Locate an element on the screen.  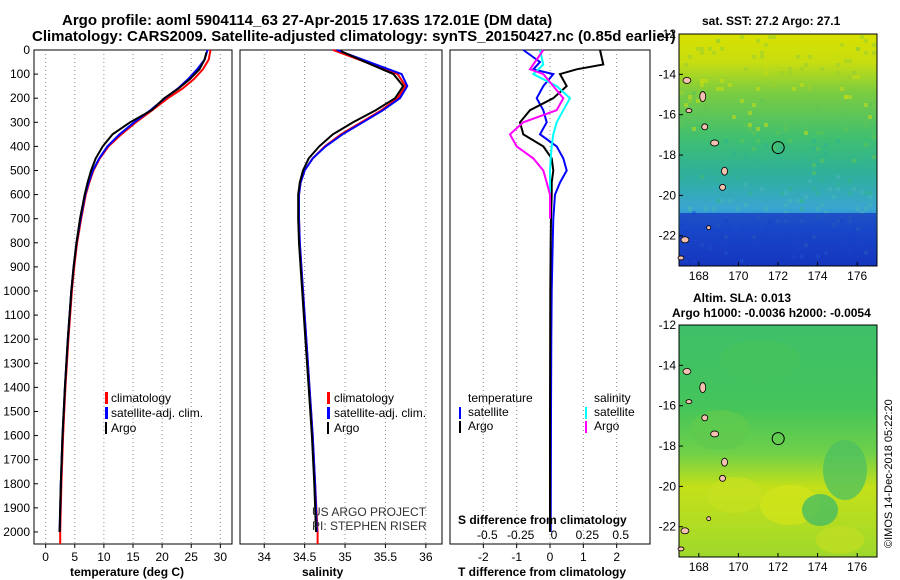
depth-tick-label: 1400 is located at coordinates (16, 387).